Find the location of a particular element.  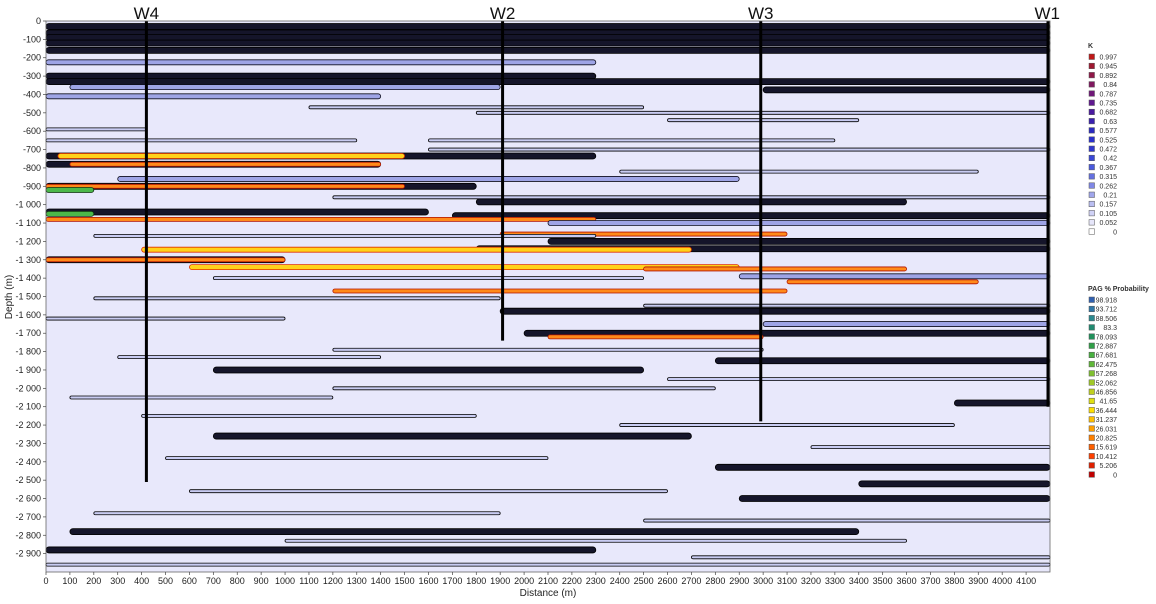

x-tick-label: 3100 is located at coordinates (787, 581).